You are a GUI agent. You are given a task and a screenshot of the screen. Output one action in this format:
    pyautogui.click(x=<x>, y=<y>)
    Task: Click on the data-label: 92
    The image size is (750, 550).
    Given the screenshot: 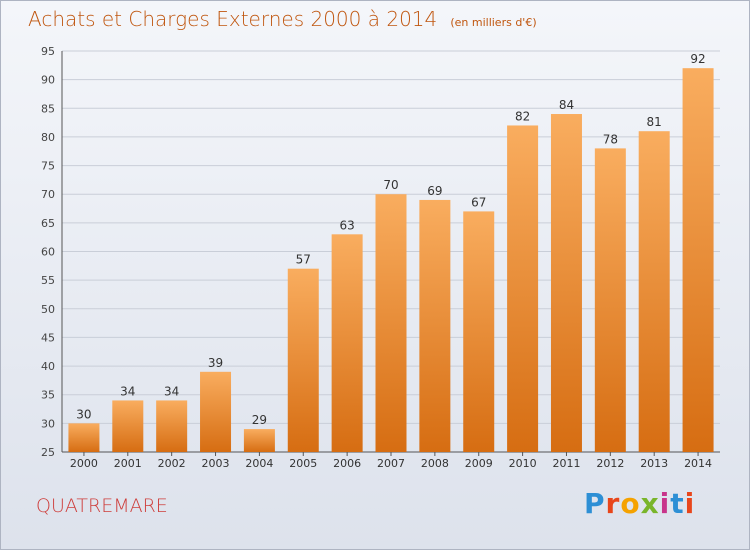 What is the action you would take?
    pyautogui.click(x=697, y=59)
    